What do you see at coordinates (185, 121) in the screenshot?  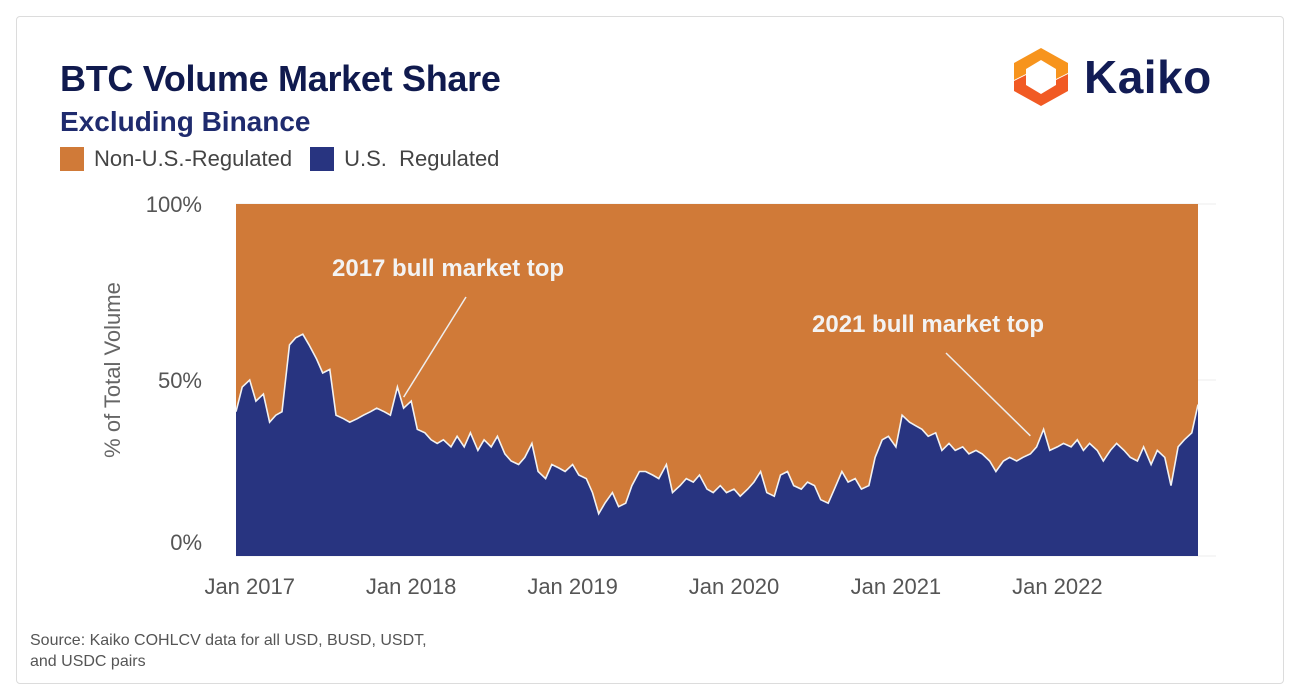 I see `chart-subtitle: Excluding Binance` at bounding box center [185, 121].